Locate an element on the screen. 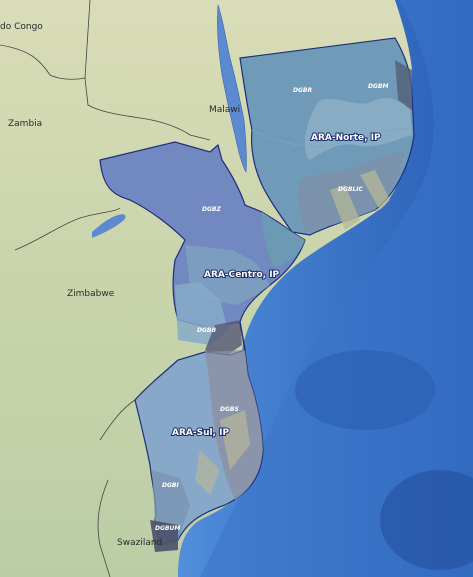  basin-label-dgbi: DGBI is located at coordinates (170, 485).